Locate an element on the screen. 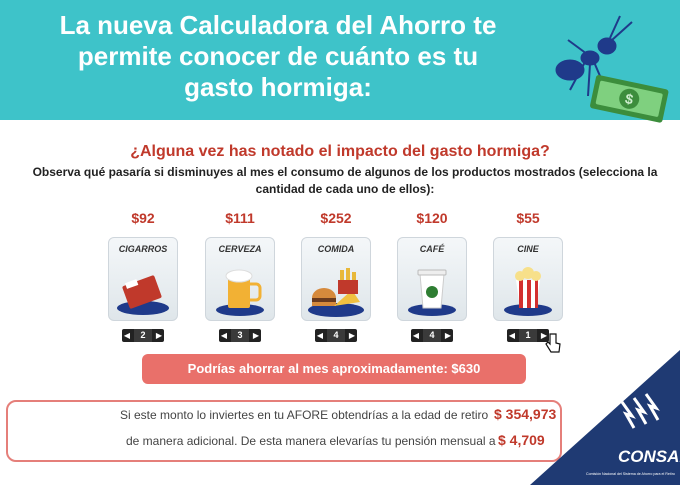 This screenshot has height=485, width=680. quantity-stepper: ◀ 1 ▶ is located at coordinates (528, 335).